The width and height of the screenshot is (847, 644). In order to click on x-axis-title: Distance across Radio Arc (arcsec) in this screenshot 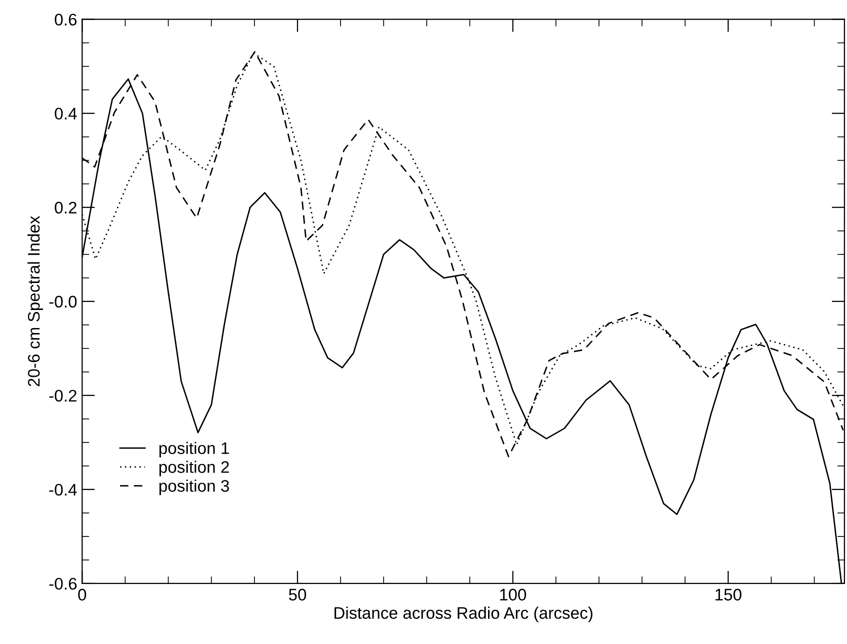, I will do `click(463, 614)`.